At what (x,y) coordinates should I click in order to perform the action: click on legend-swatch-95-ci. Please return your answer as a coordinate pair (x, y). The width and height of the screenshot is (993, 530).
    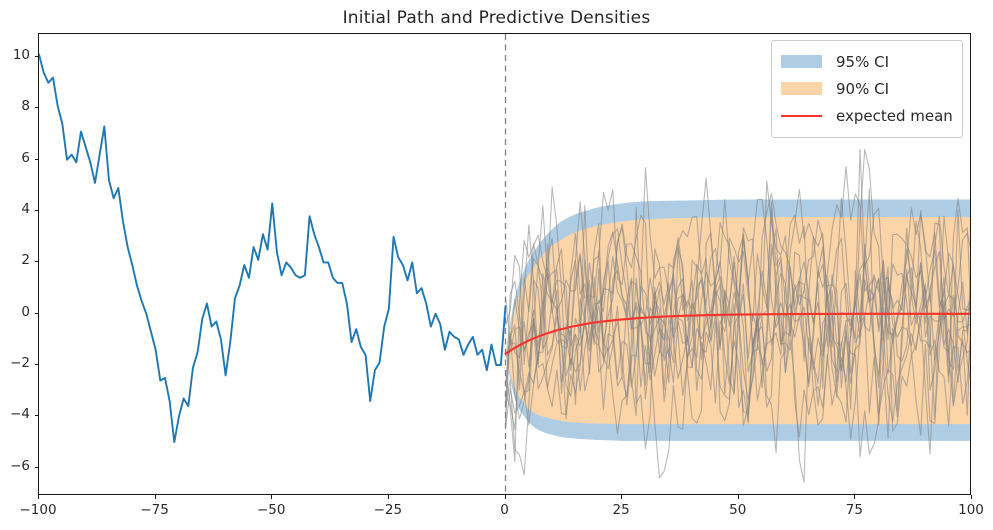
    Looking at the image, I should click on (801, 61).